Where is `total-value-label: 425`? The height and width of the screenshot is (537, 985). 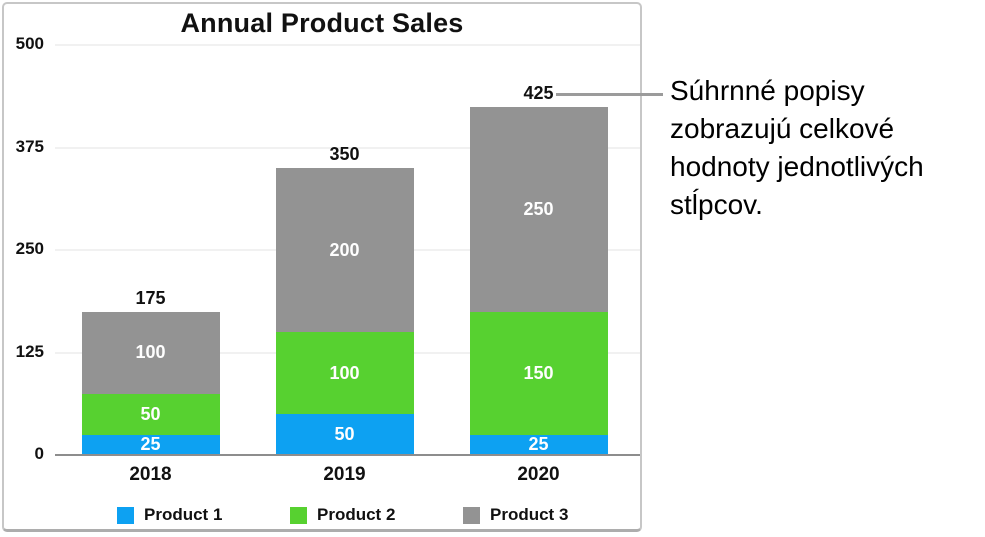 total-value-label: 425 is located at coordinates (538, 92).